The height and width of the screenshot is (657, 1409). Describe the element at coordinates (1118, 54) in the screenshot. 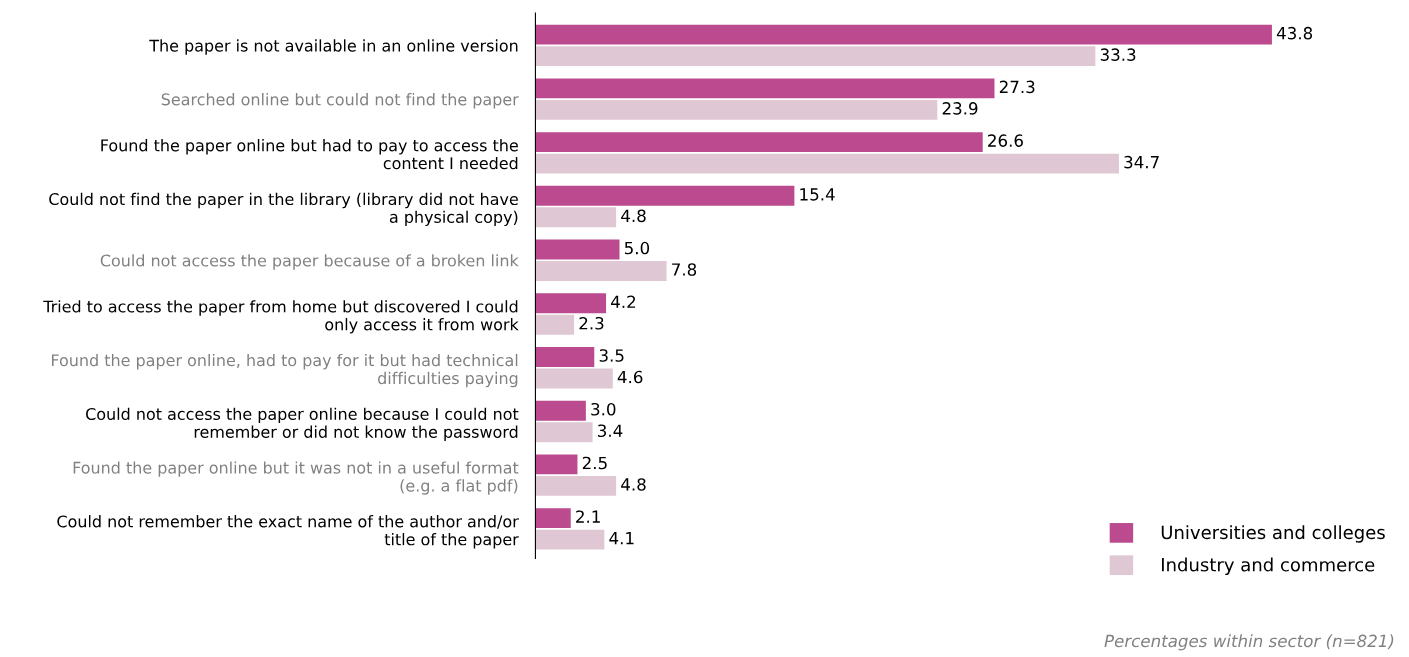

I see `data-label: 33.3` at that location.